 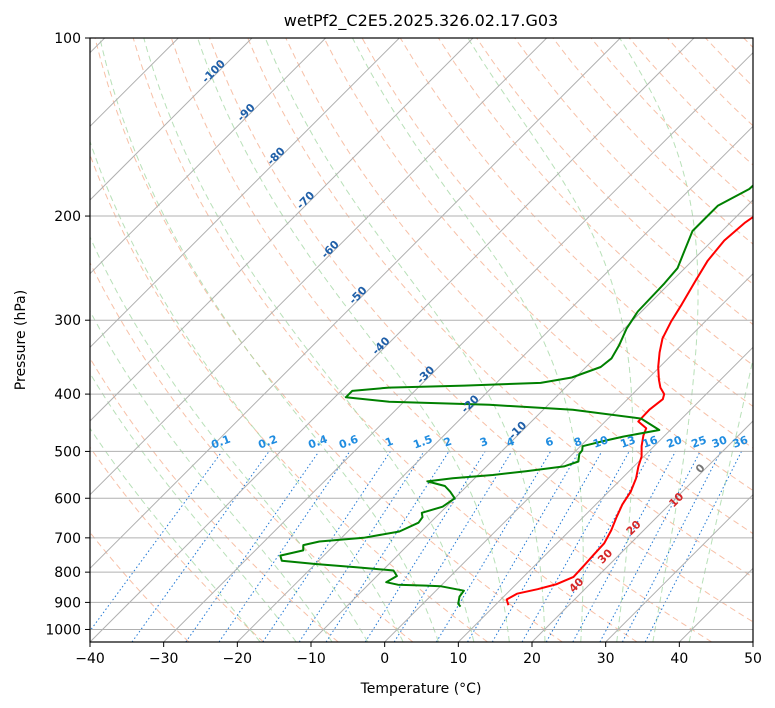 I want to click on y-tick-label: 200, so click(x=67, y=217).